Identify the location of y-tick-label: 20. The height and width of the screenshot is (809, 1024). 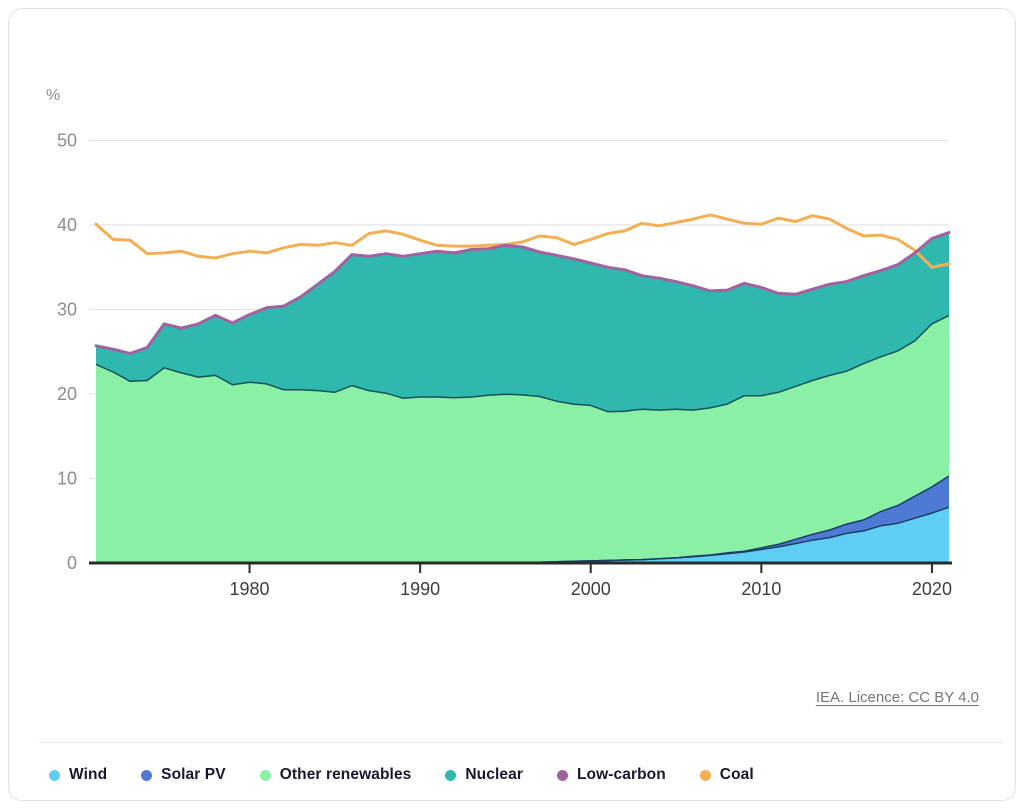
(67, 394).